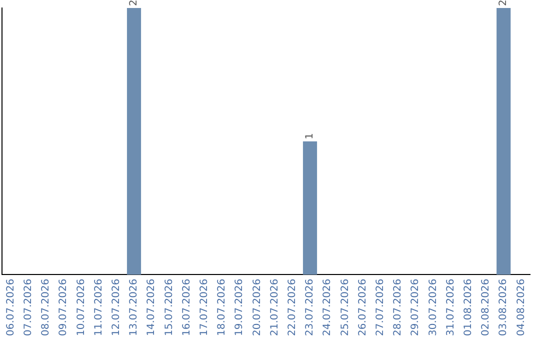  Describe the element at coordinates (362, 307) in the screenshot. I see `x-tick-label: 26.07.2026` at that location.